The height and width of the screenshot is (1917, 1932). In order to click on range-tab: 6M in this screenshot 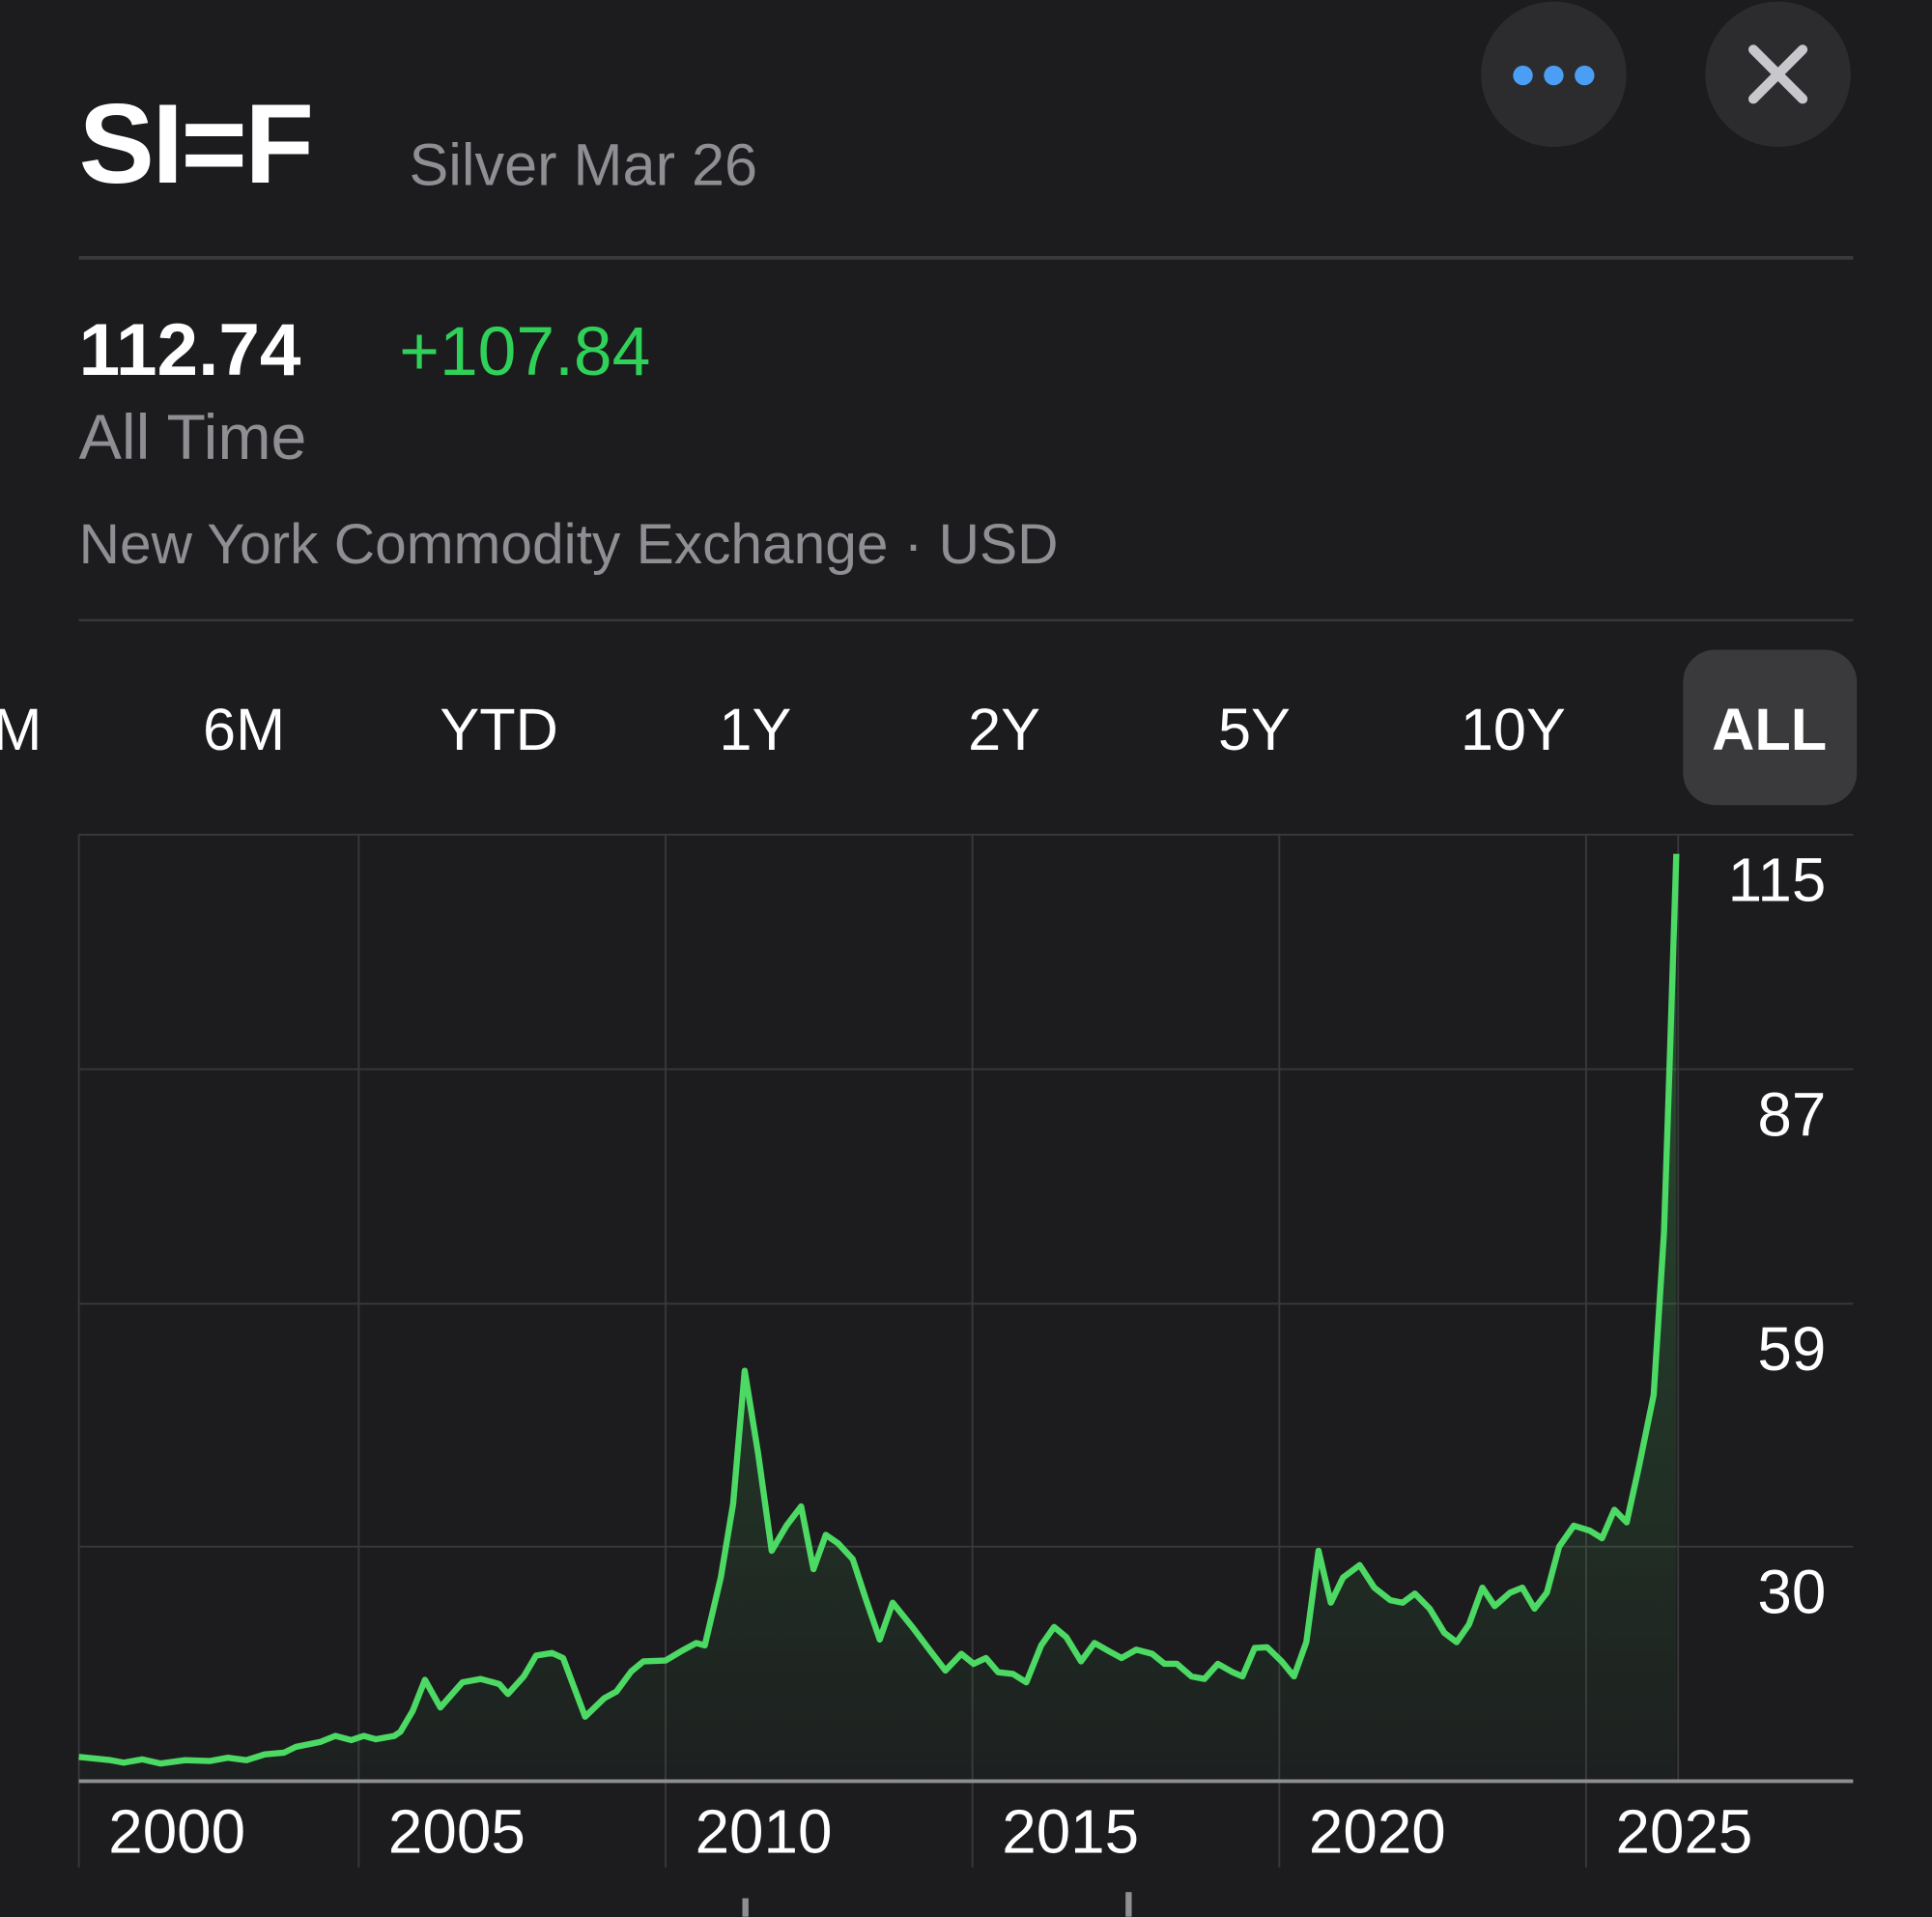, I will do `click(244, 729)`.